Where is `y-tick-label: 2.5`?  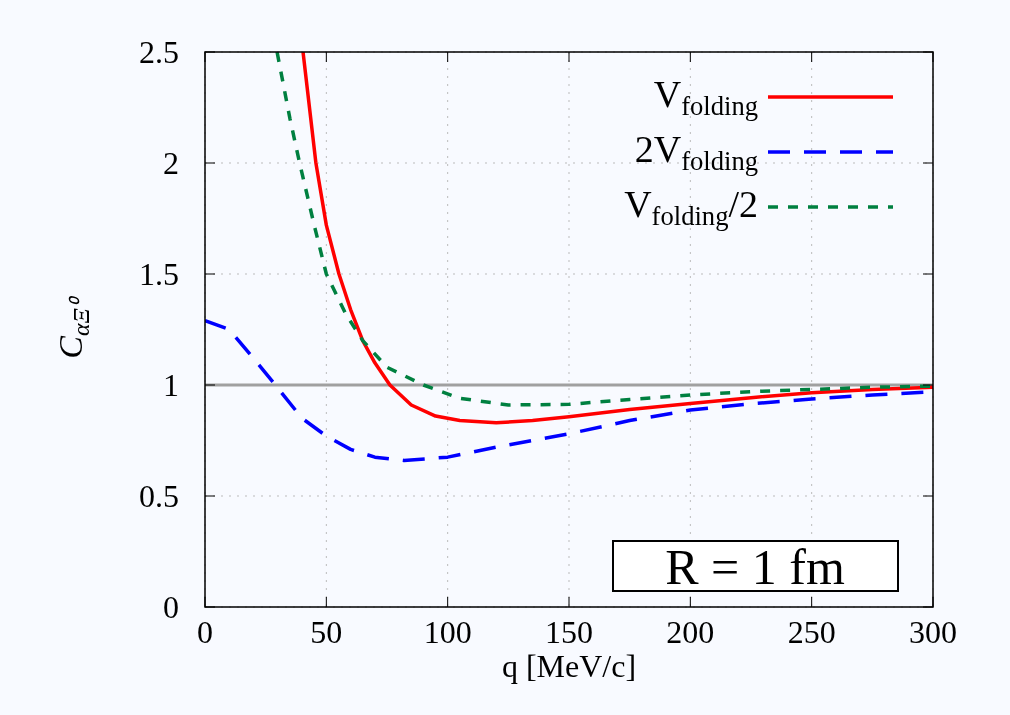 y-tick-label: 2.5 is located at coordinates (159, 52).